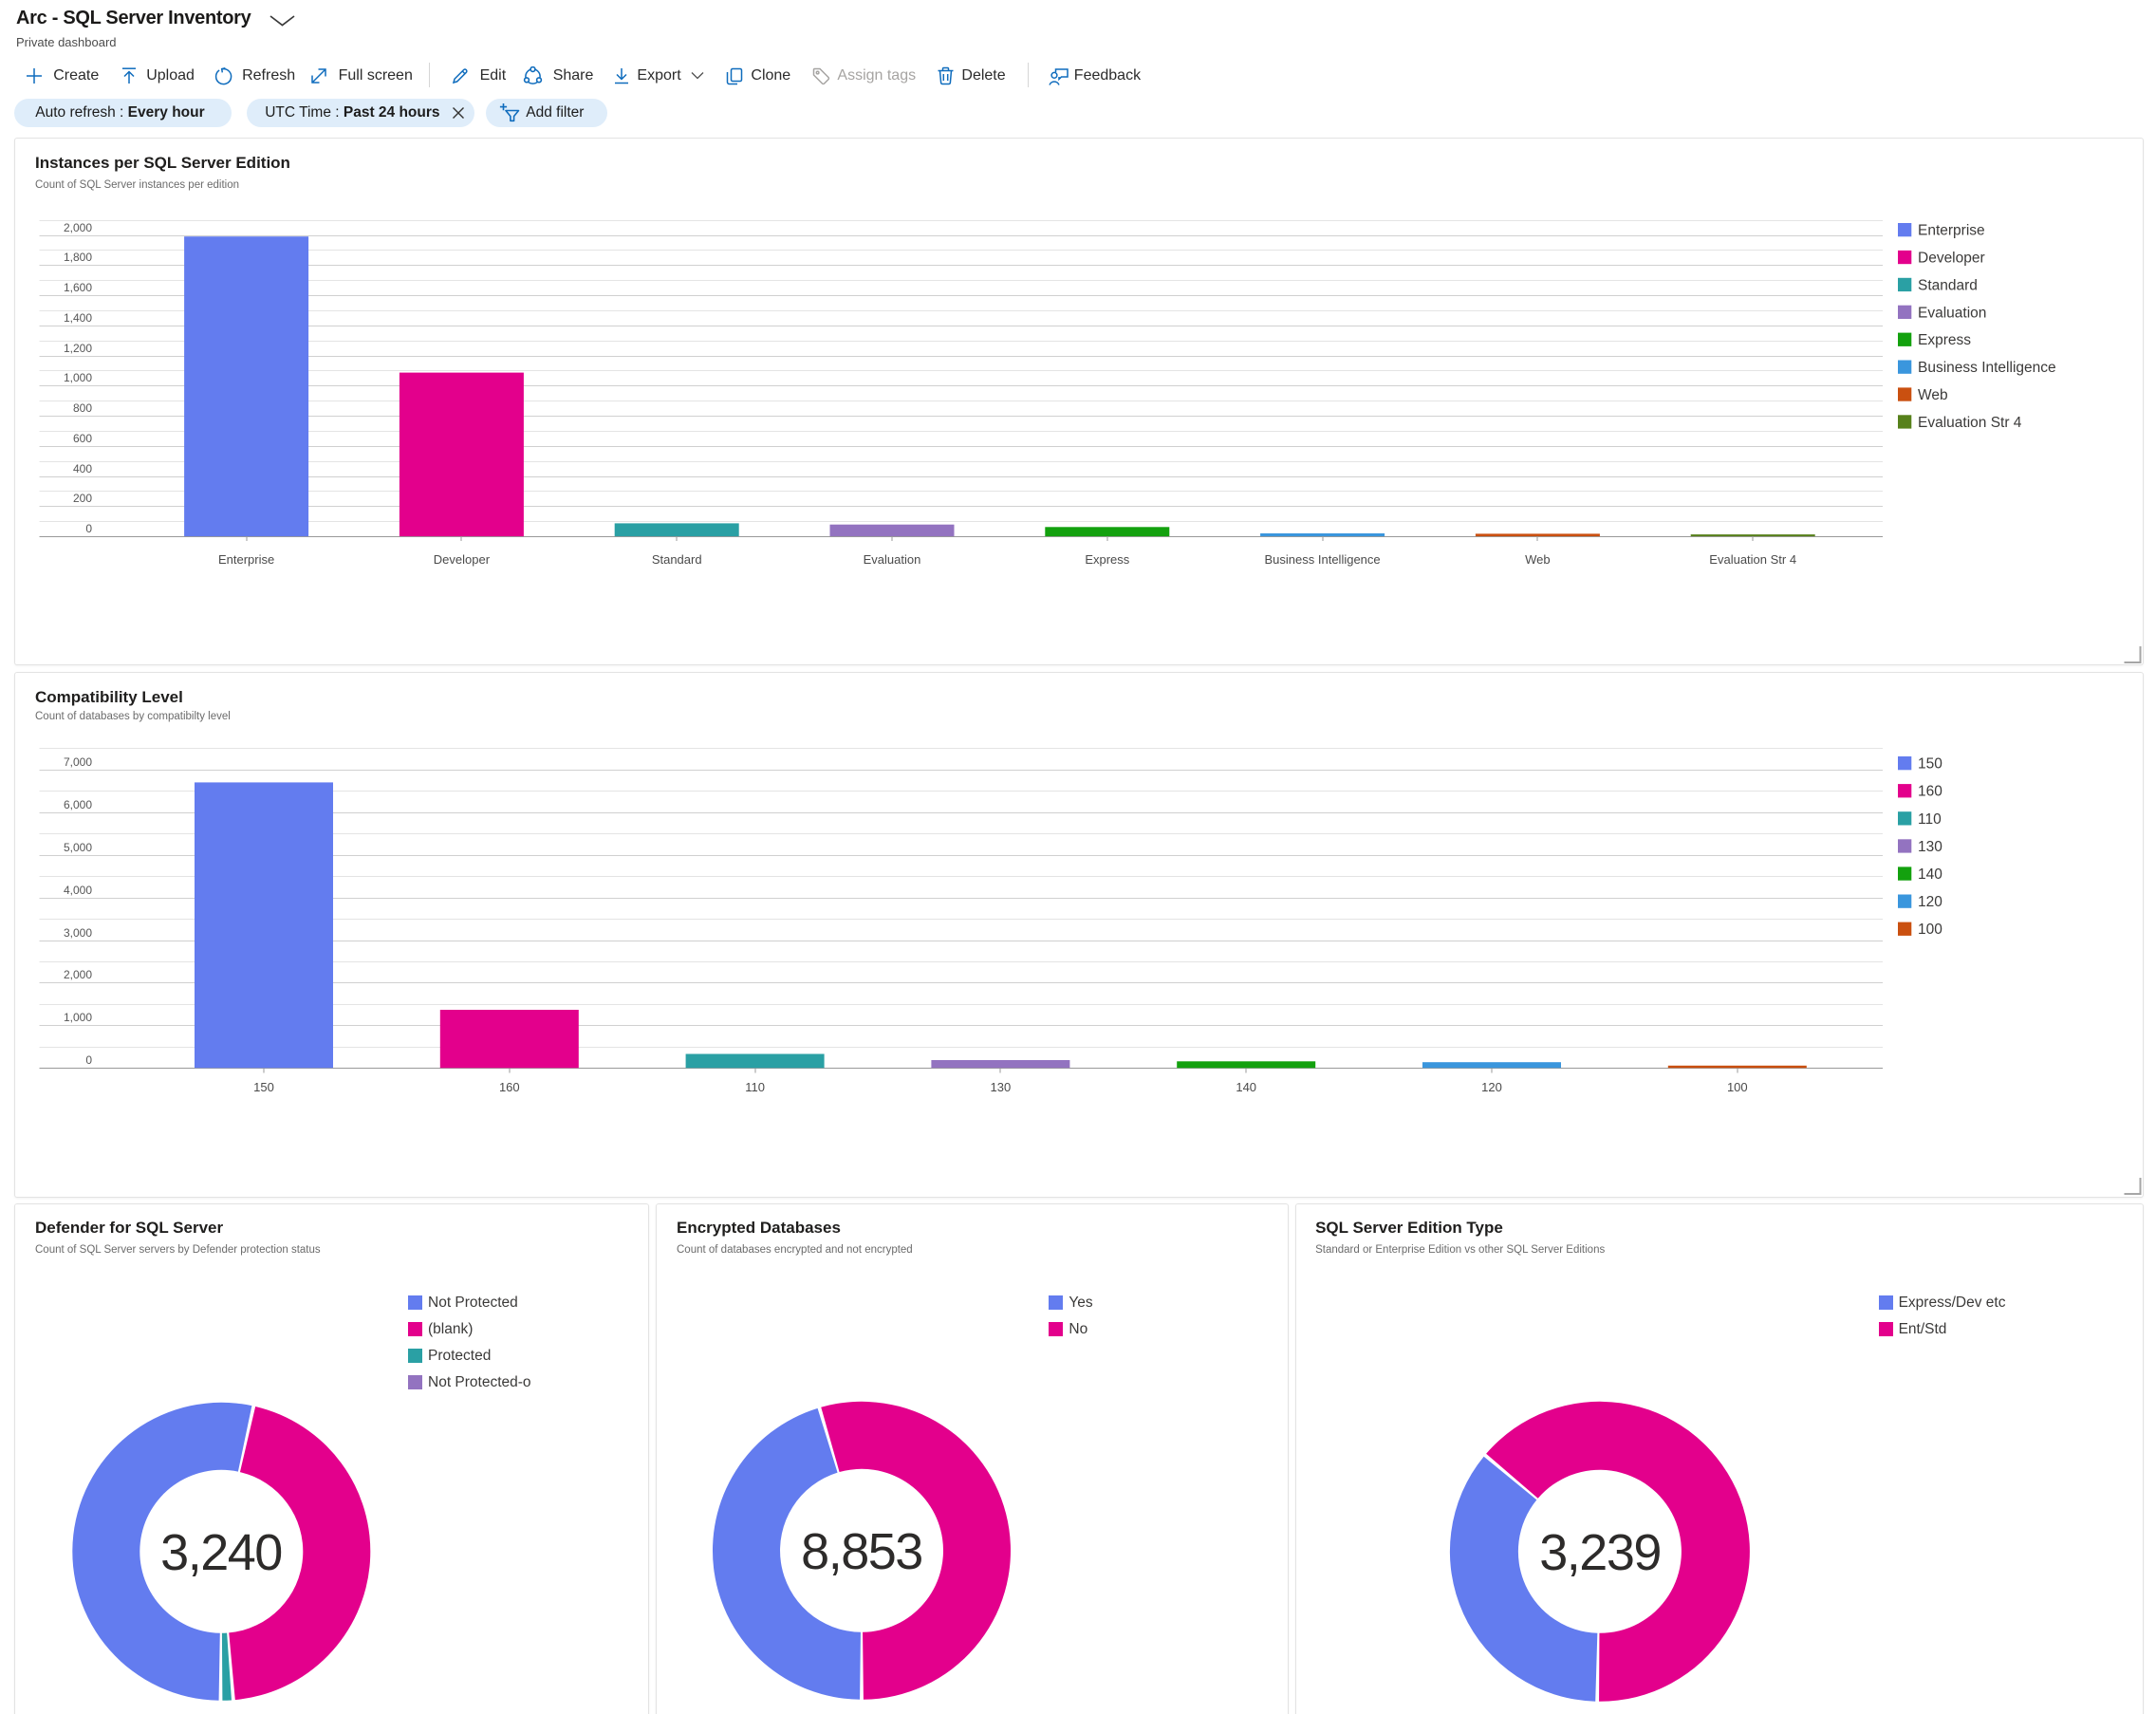 Image resolution: width=2156 pixels, height=1714 pixels. Describe the element at coordinates (78, 317) in the screenshot. I see `svg-text: 1,400` at that location.